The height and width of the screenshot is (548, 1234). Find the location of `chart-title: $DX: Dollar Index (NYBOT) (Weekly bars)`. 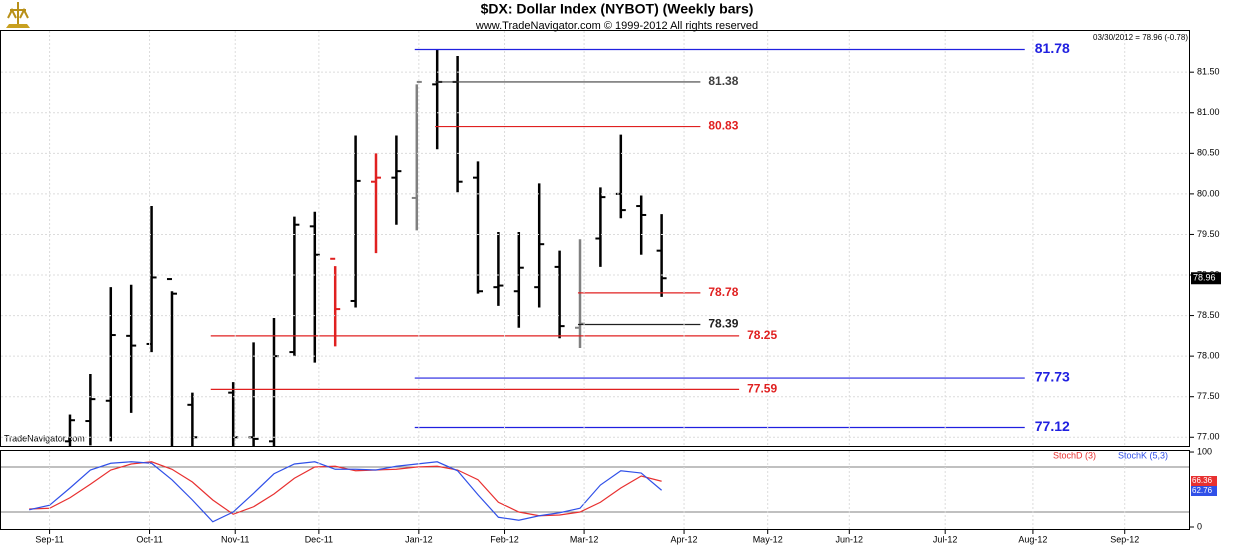

chart-title: $DX: Dollar Index (NYBOT) (Weekly bars) is located at coordinates (617, 9).